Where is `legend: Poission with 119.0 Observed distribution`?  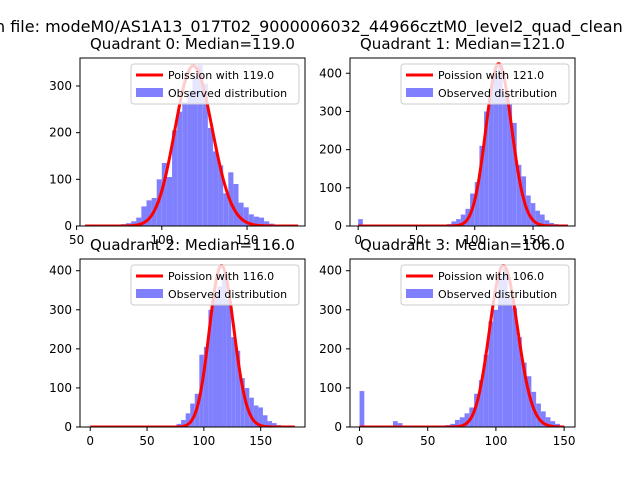 legend: Poission with 119.0 Observed distribution is located at coordinates (215, 84).